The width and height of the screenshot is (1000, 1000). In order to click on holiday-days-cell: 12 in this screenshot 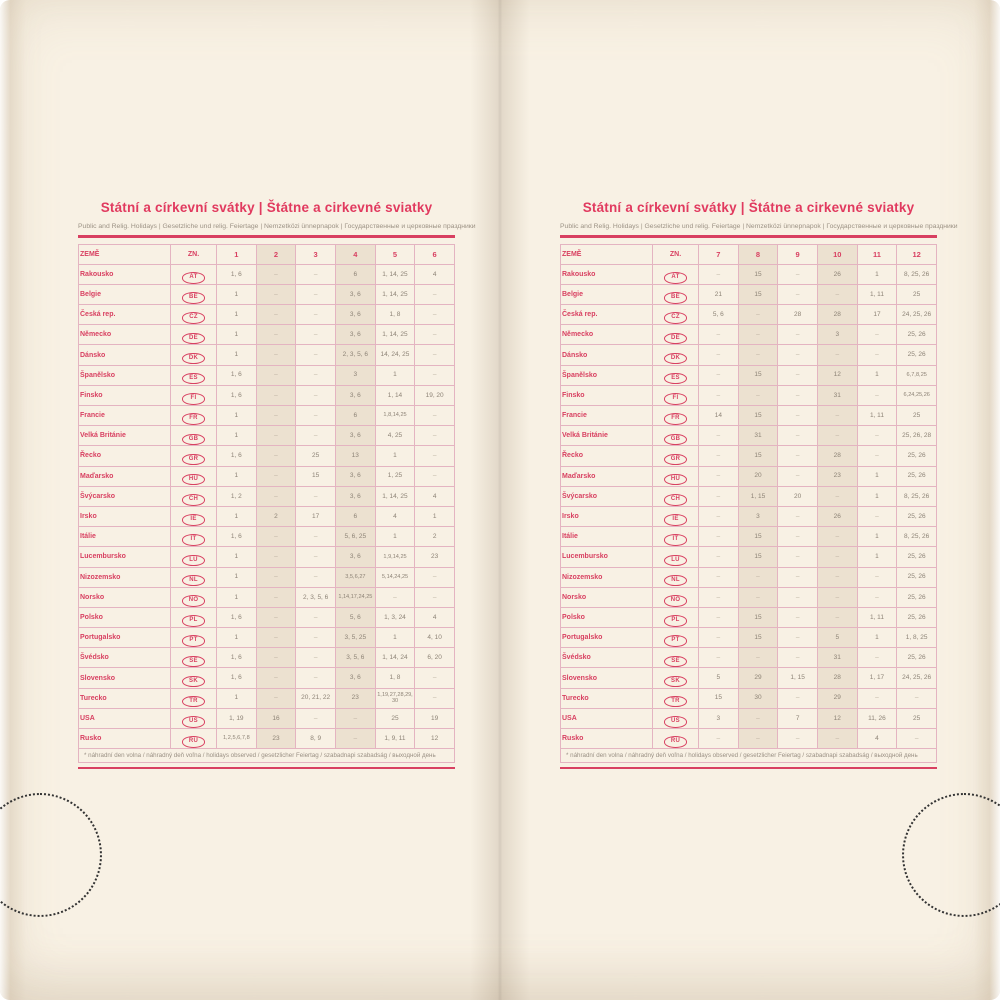, I will do `click(837, 718)`.